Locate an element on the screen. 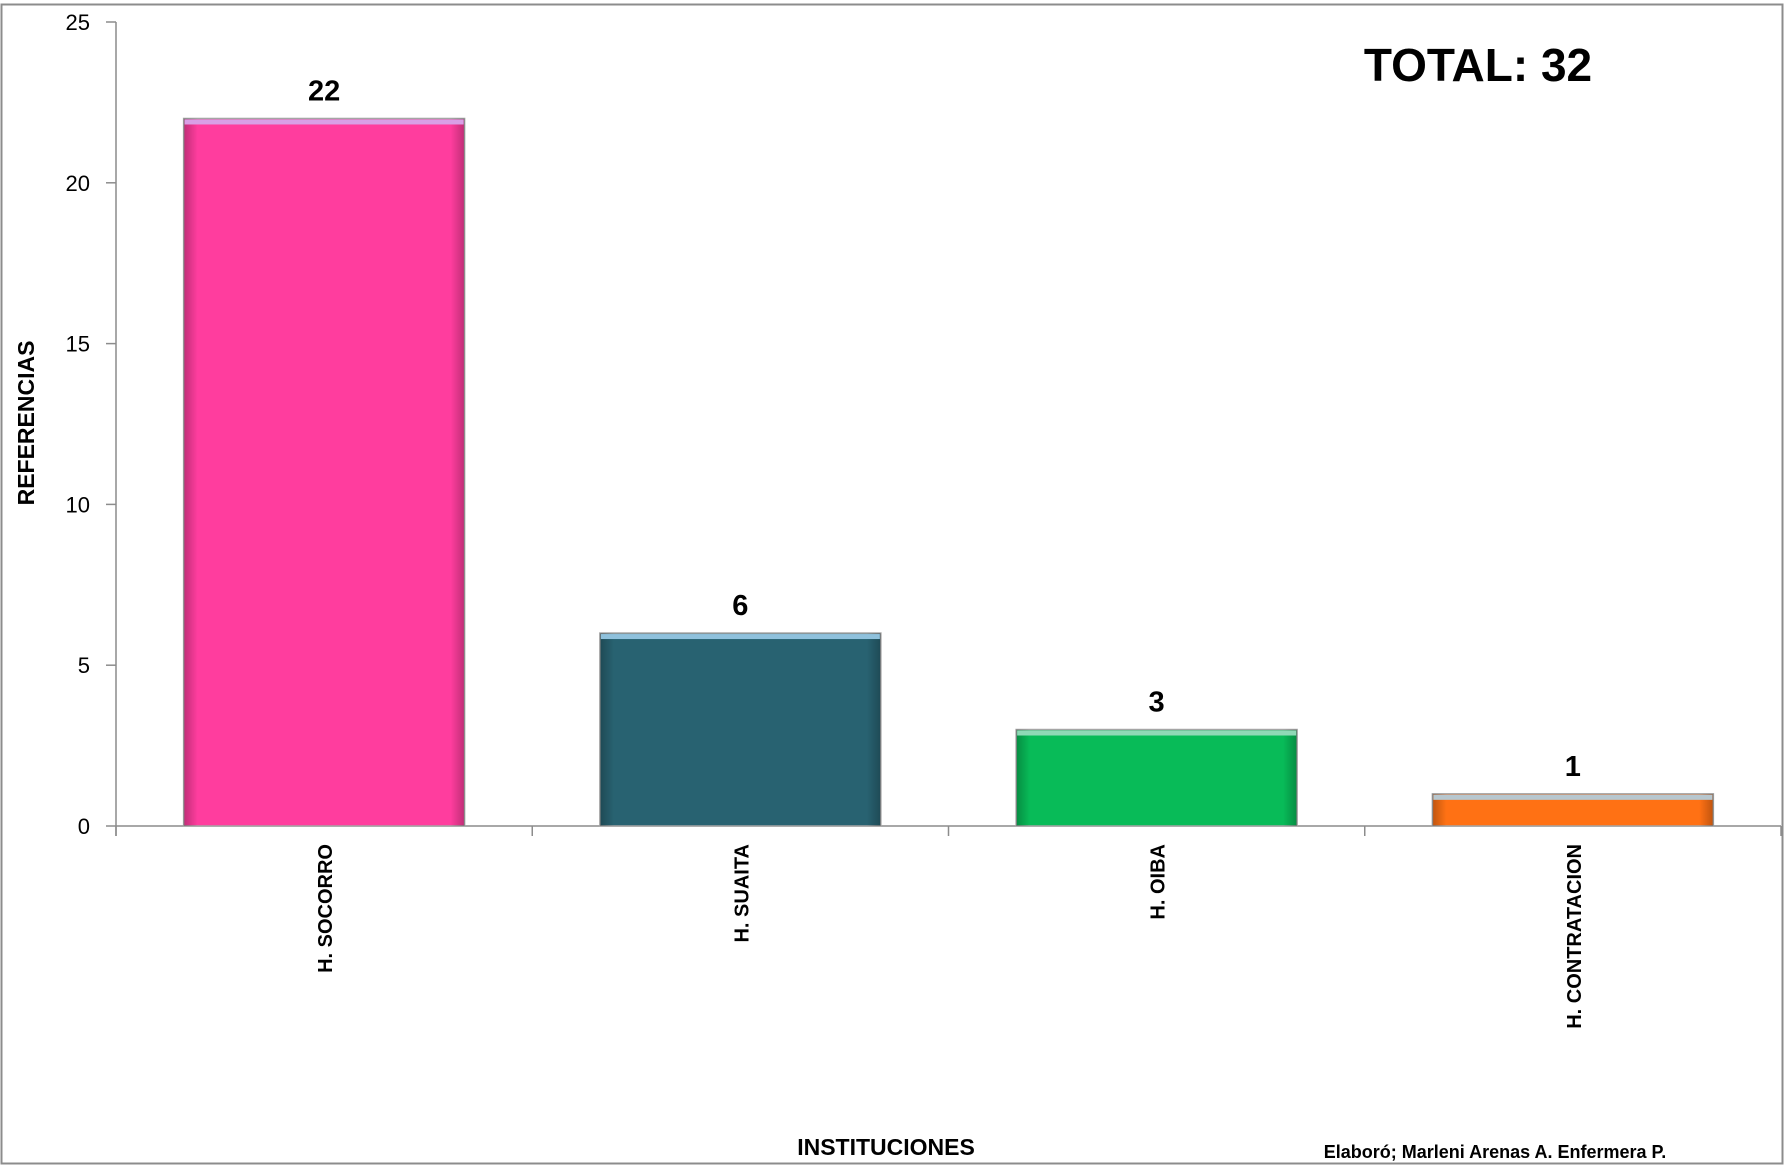 The width and height of the screenshot is (1785, 1171). total-annotation: TOTAL: 32 is located at coordinates (1478, 65).